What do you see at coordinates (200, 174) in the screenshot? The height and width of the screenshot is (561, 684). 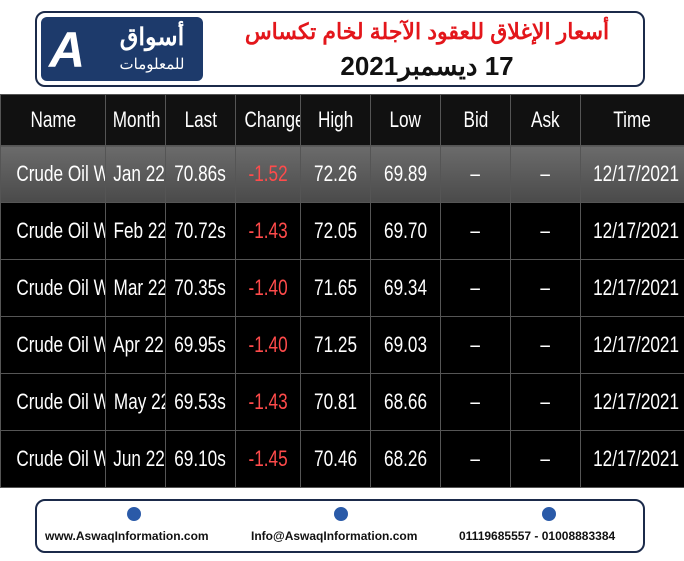 I see `cell: 70.86s` at bounding box center [200, 174].